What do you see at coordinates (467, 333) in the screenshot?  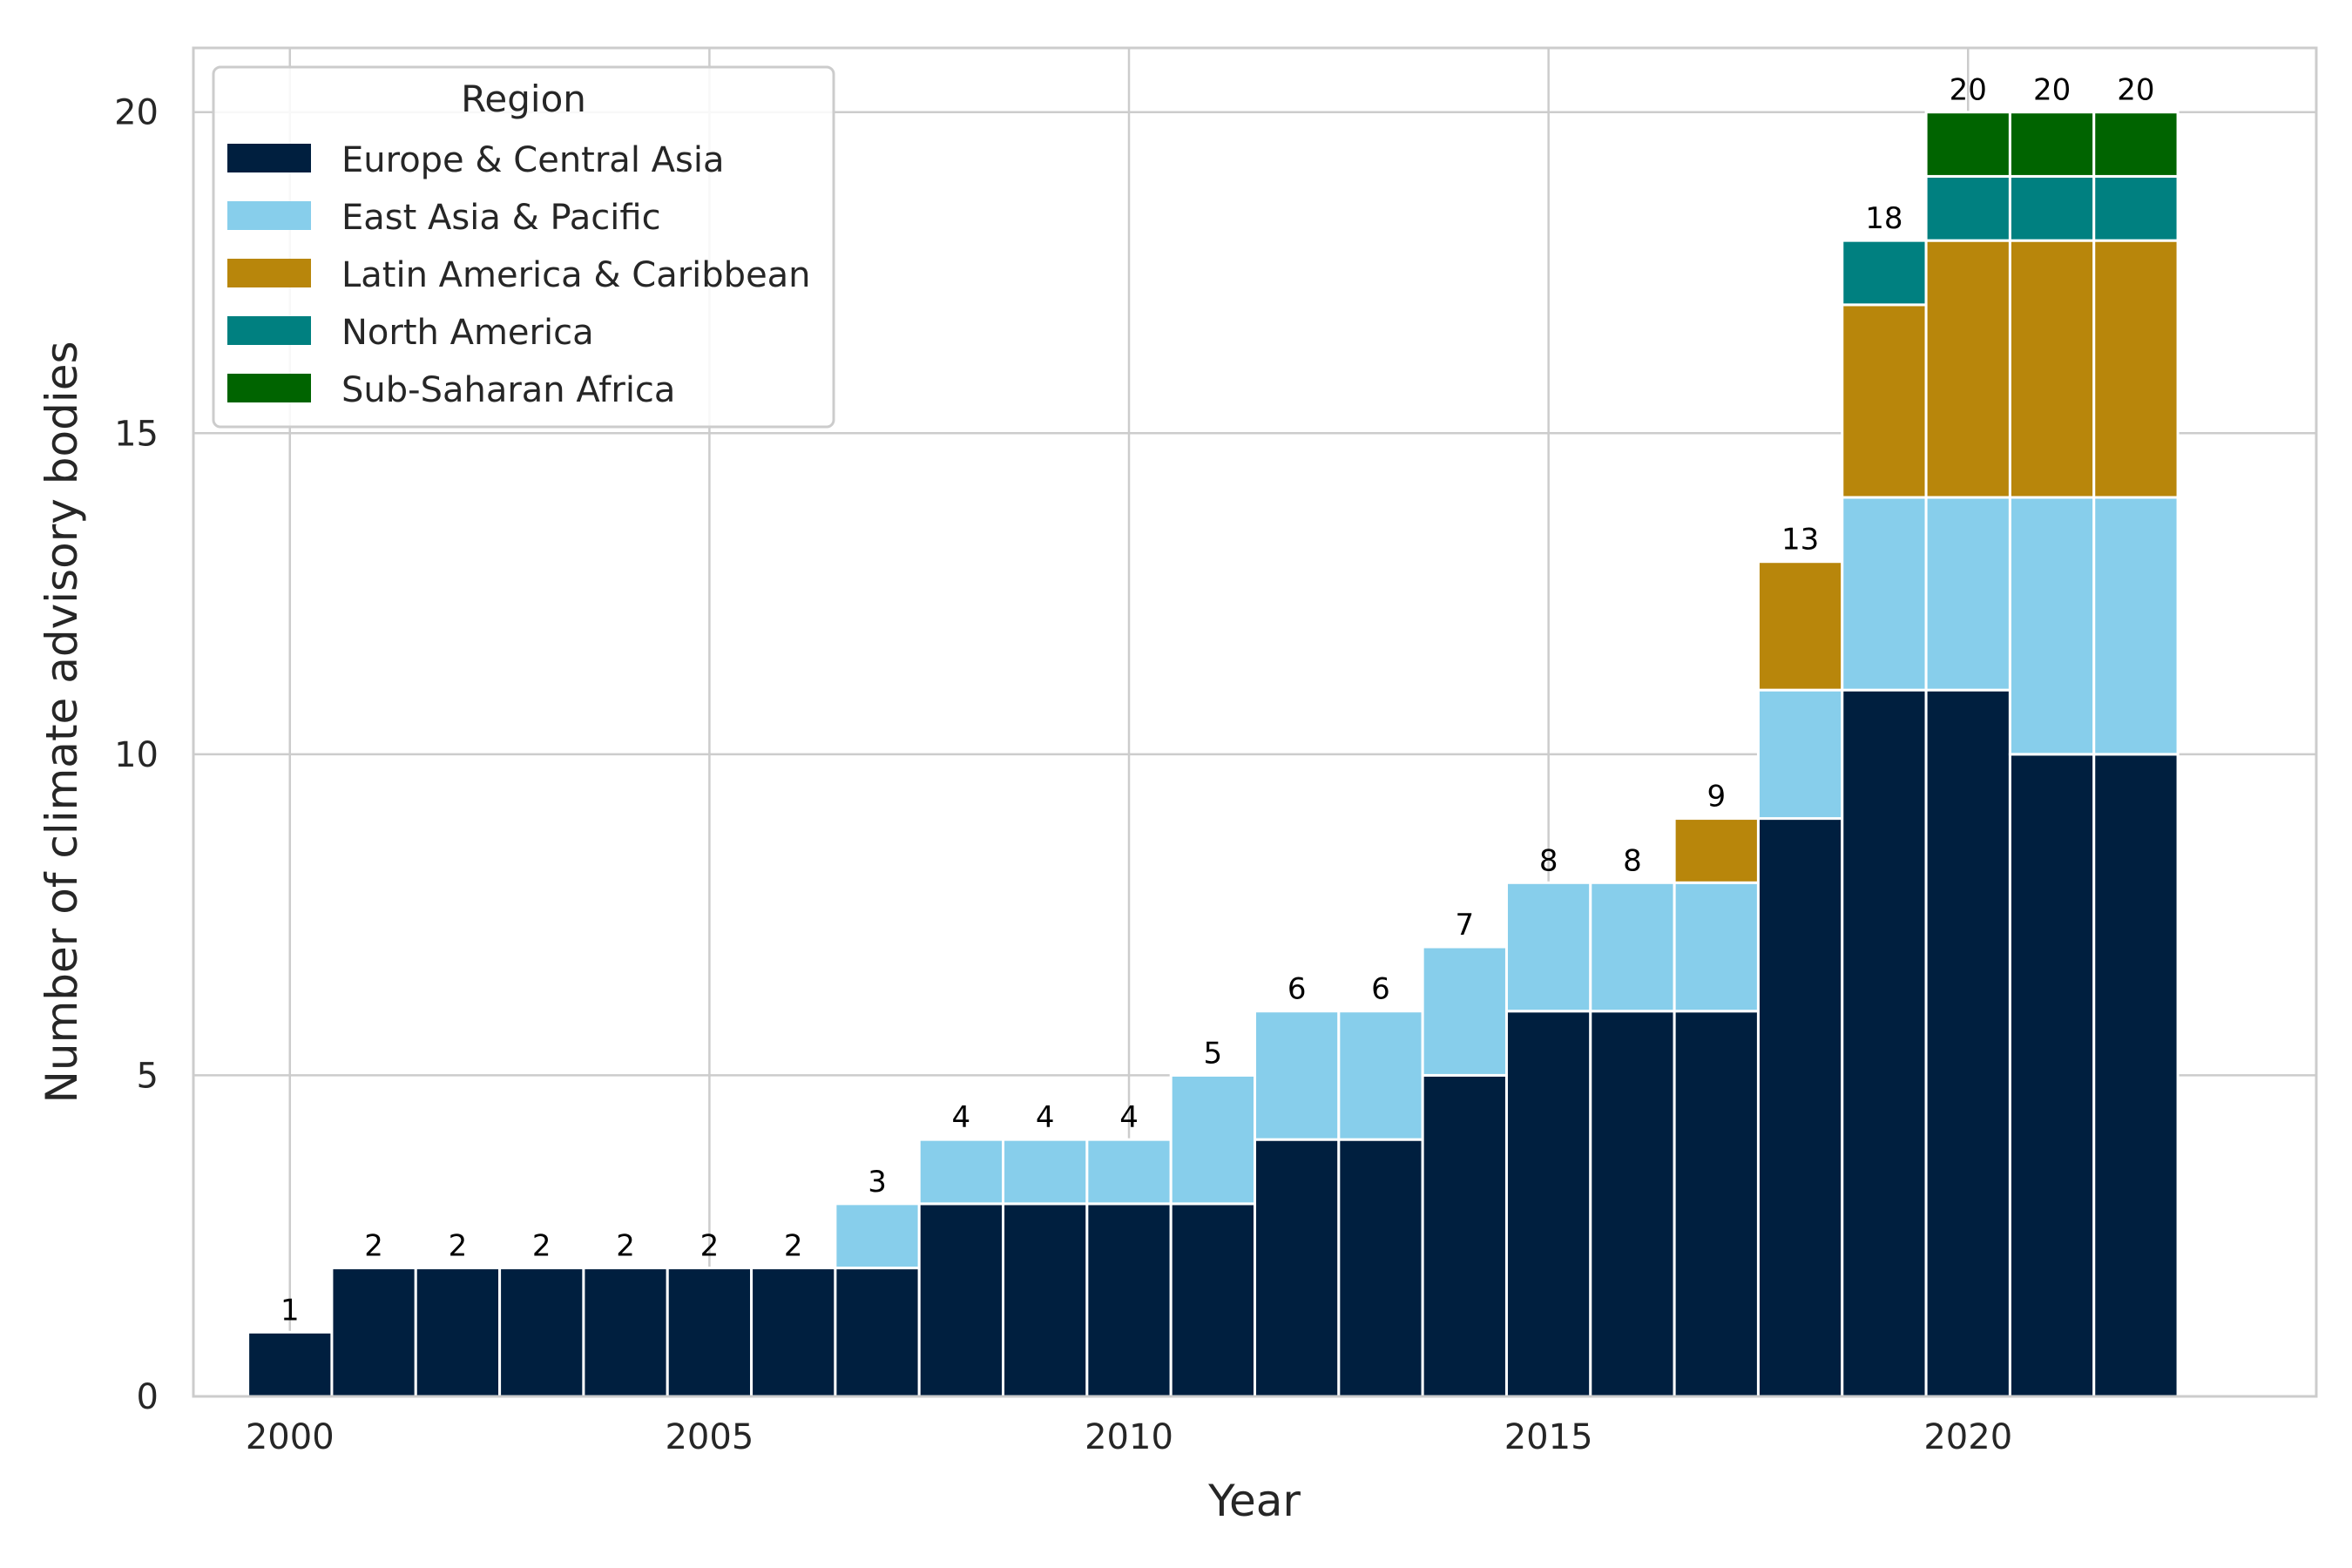 I see `legend-label: North America` at bounding box center [467, 333].